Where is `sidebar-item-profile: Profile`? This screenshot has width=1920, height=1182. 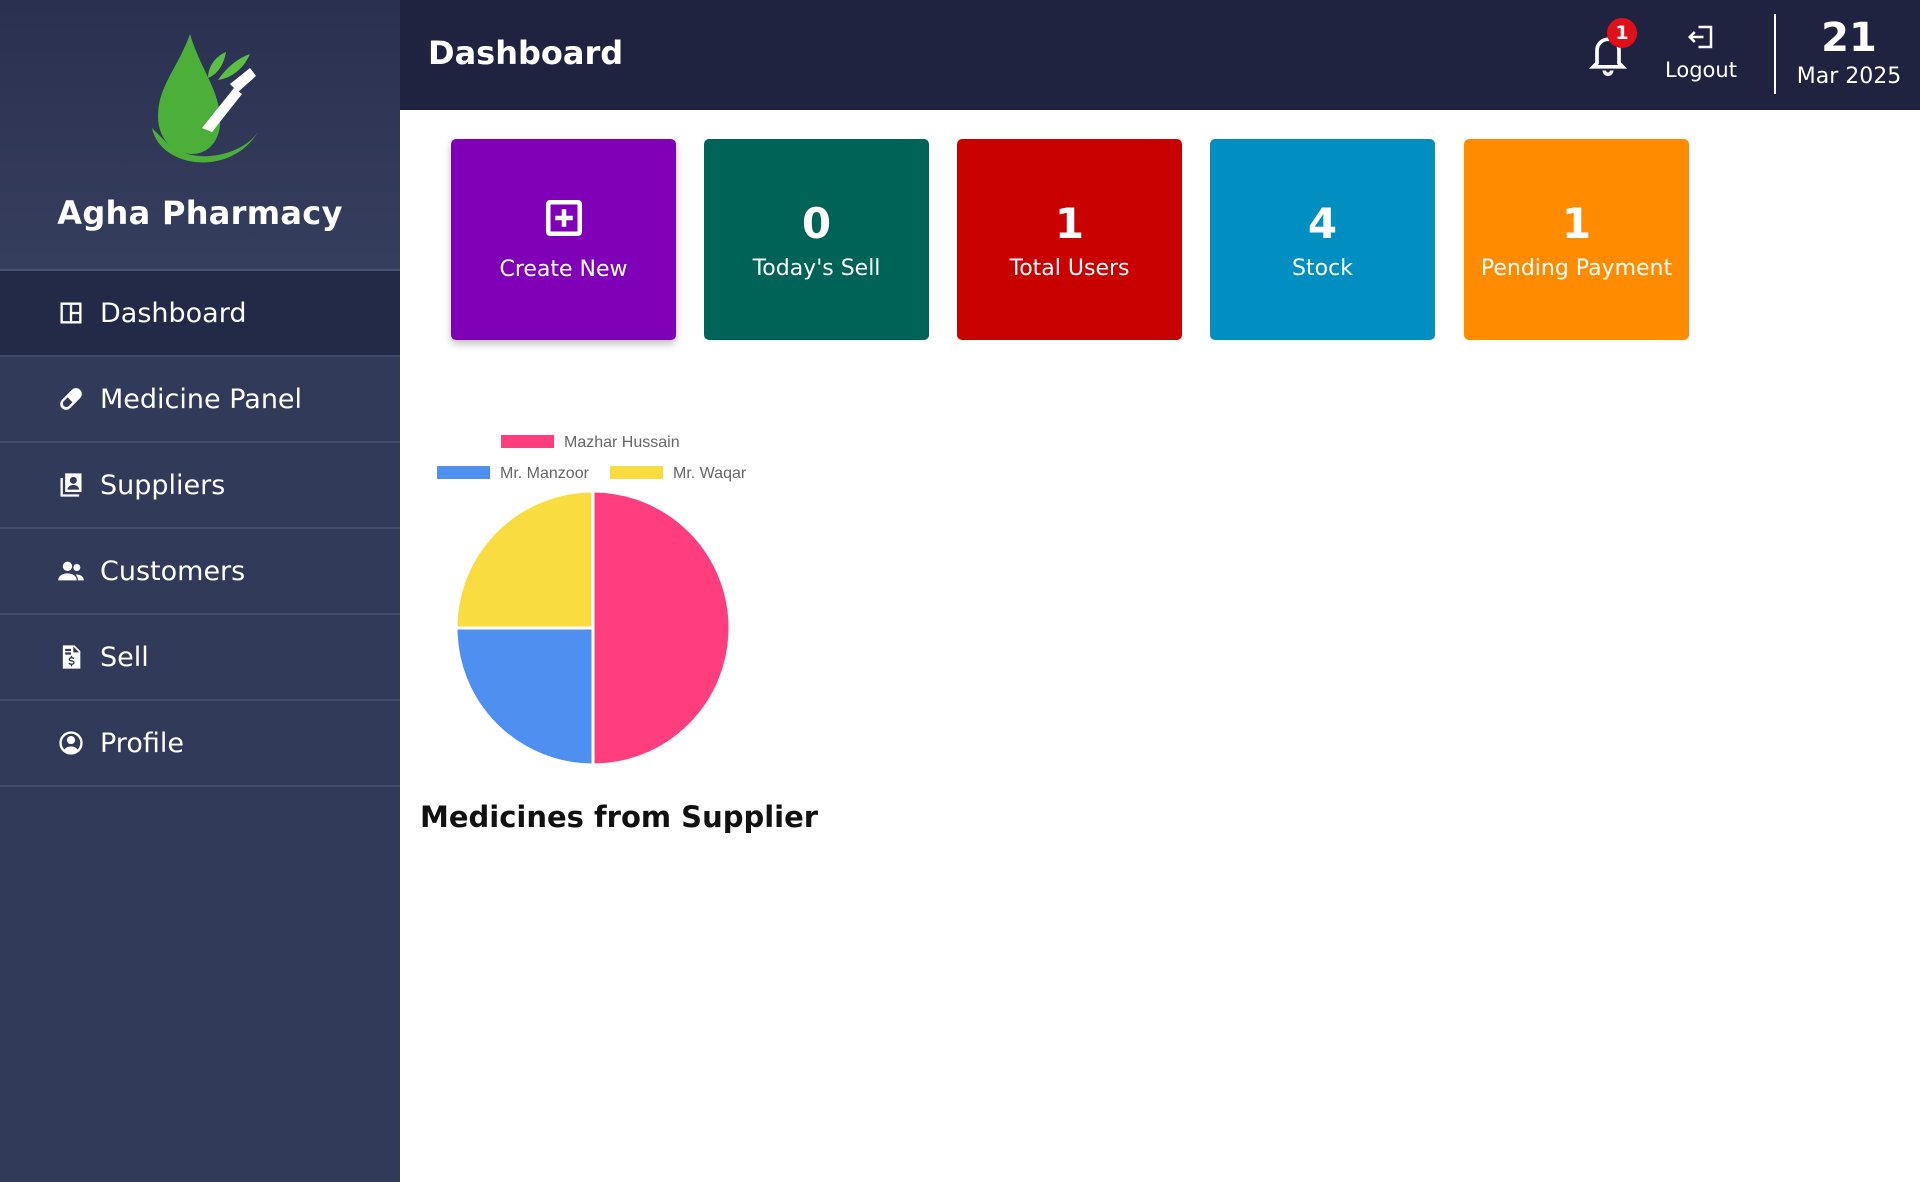 sidebar-item-profile: Profile is located at coordinates (200, 744).